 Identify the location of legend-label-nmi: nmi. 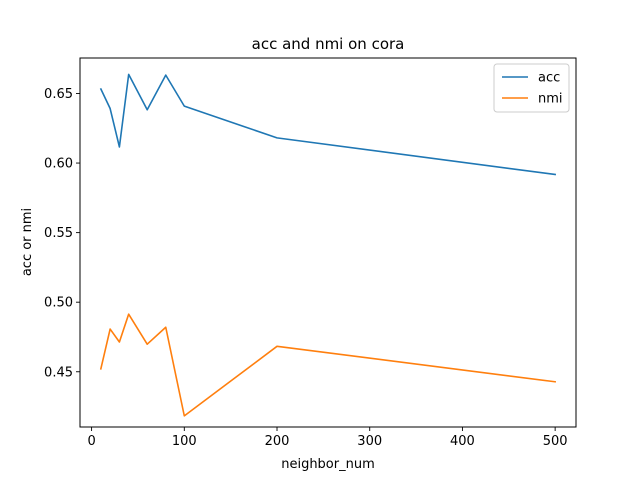
(550, 99).